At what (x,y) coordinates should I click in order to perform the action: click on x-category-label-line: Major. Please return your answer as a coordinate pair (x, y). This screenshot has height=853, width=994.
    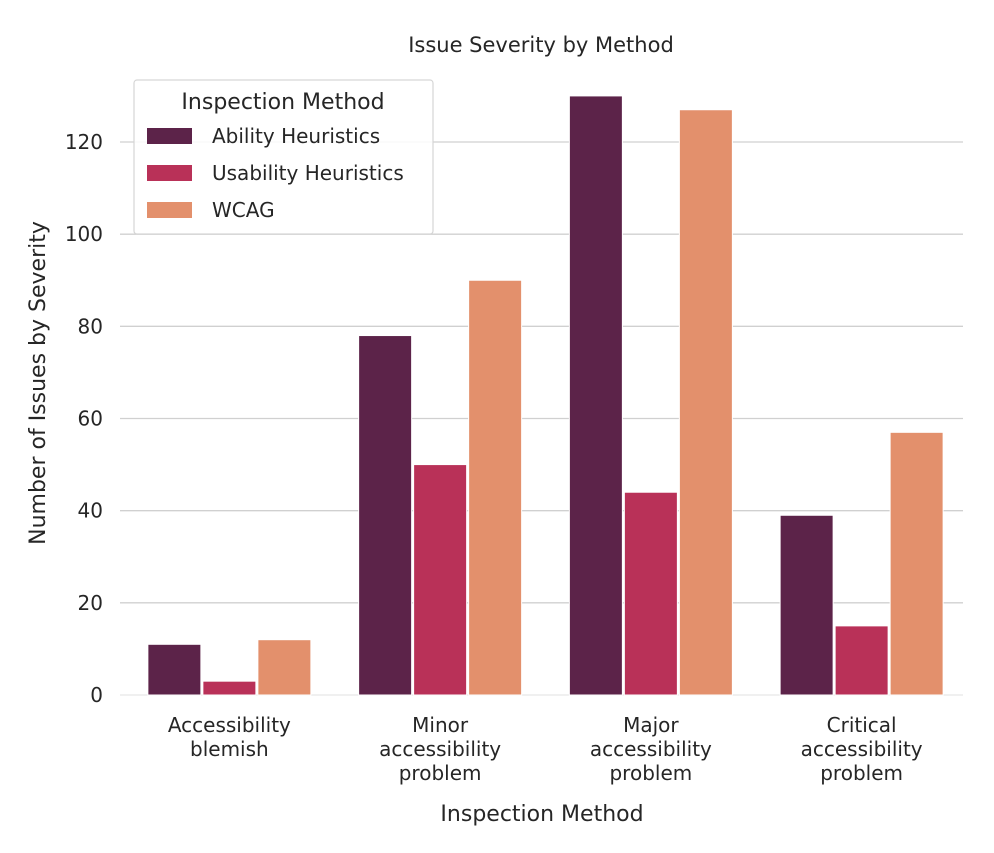
    Looking at the image, I should click on (651, 725).